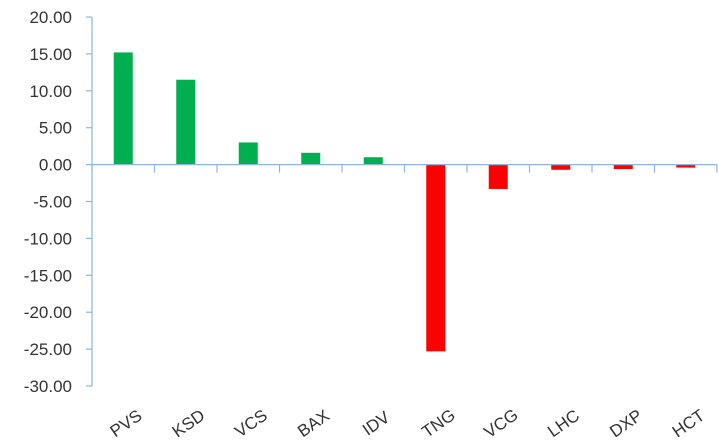  What do you see at coordinates (313, 423) in the screenshot?
I see `x-tick-label: BAX` at bounding box center [313, 423].